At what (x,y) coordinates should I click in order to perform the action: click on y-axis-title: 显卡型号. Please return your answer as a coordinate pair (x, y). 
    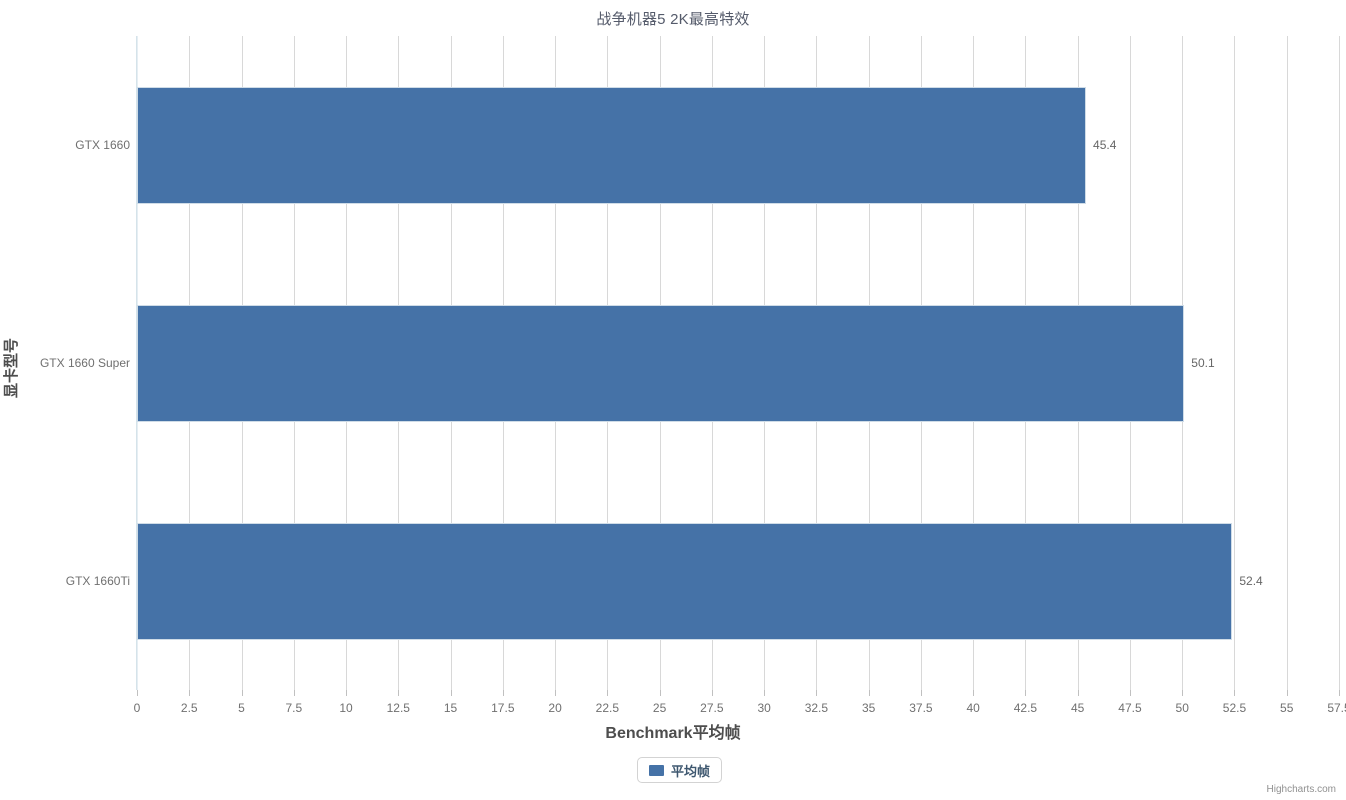
    Looking at the image, I should click on (11, 367).